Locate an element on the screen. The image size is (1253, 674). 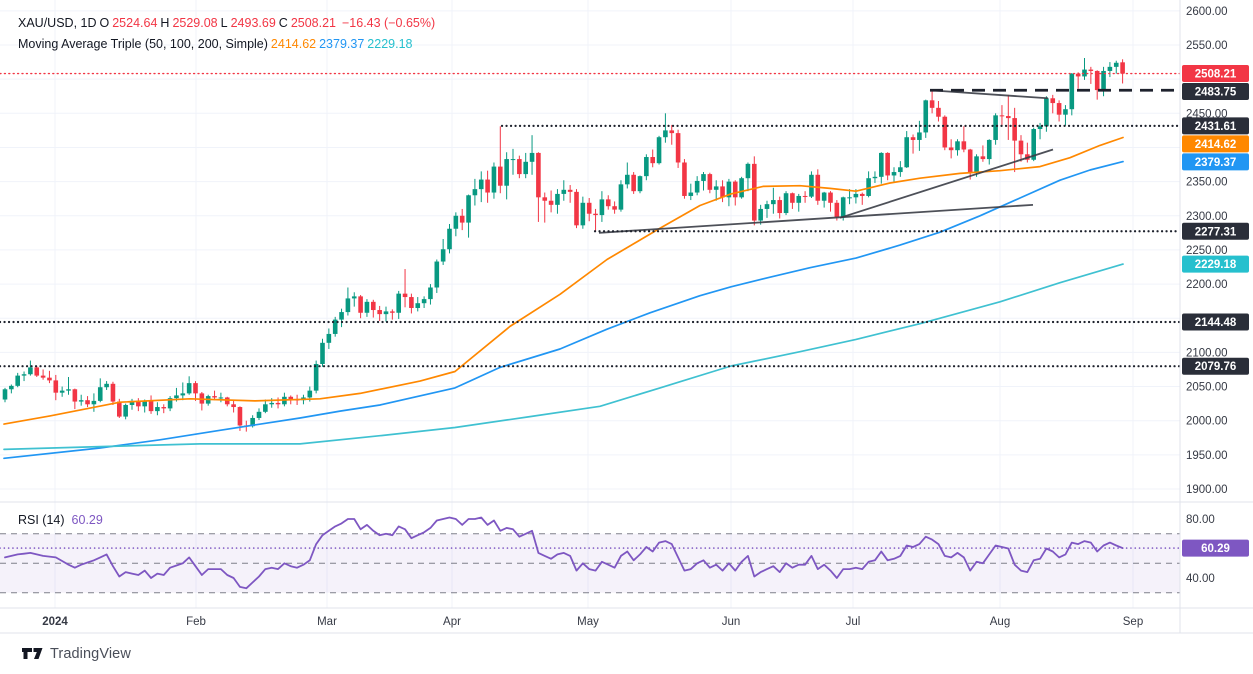
ohlc-token: L 2493.69 is located at coordinates (248, 23).